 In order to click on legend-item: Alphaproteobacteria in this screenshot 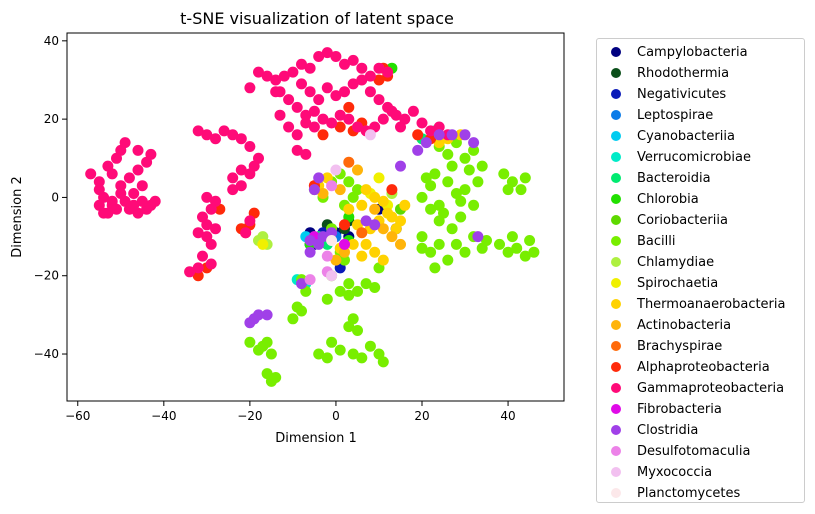, I will do `click(690, 367)`.